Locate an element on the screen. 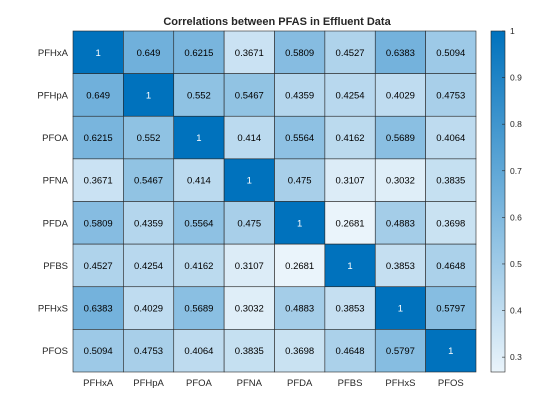 Image resolution: width=560 pixels, height=420 pixels. y-tick-label: PFHpA is located at coordinates (52, 95).